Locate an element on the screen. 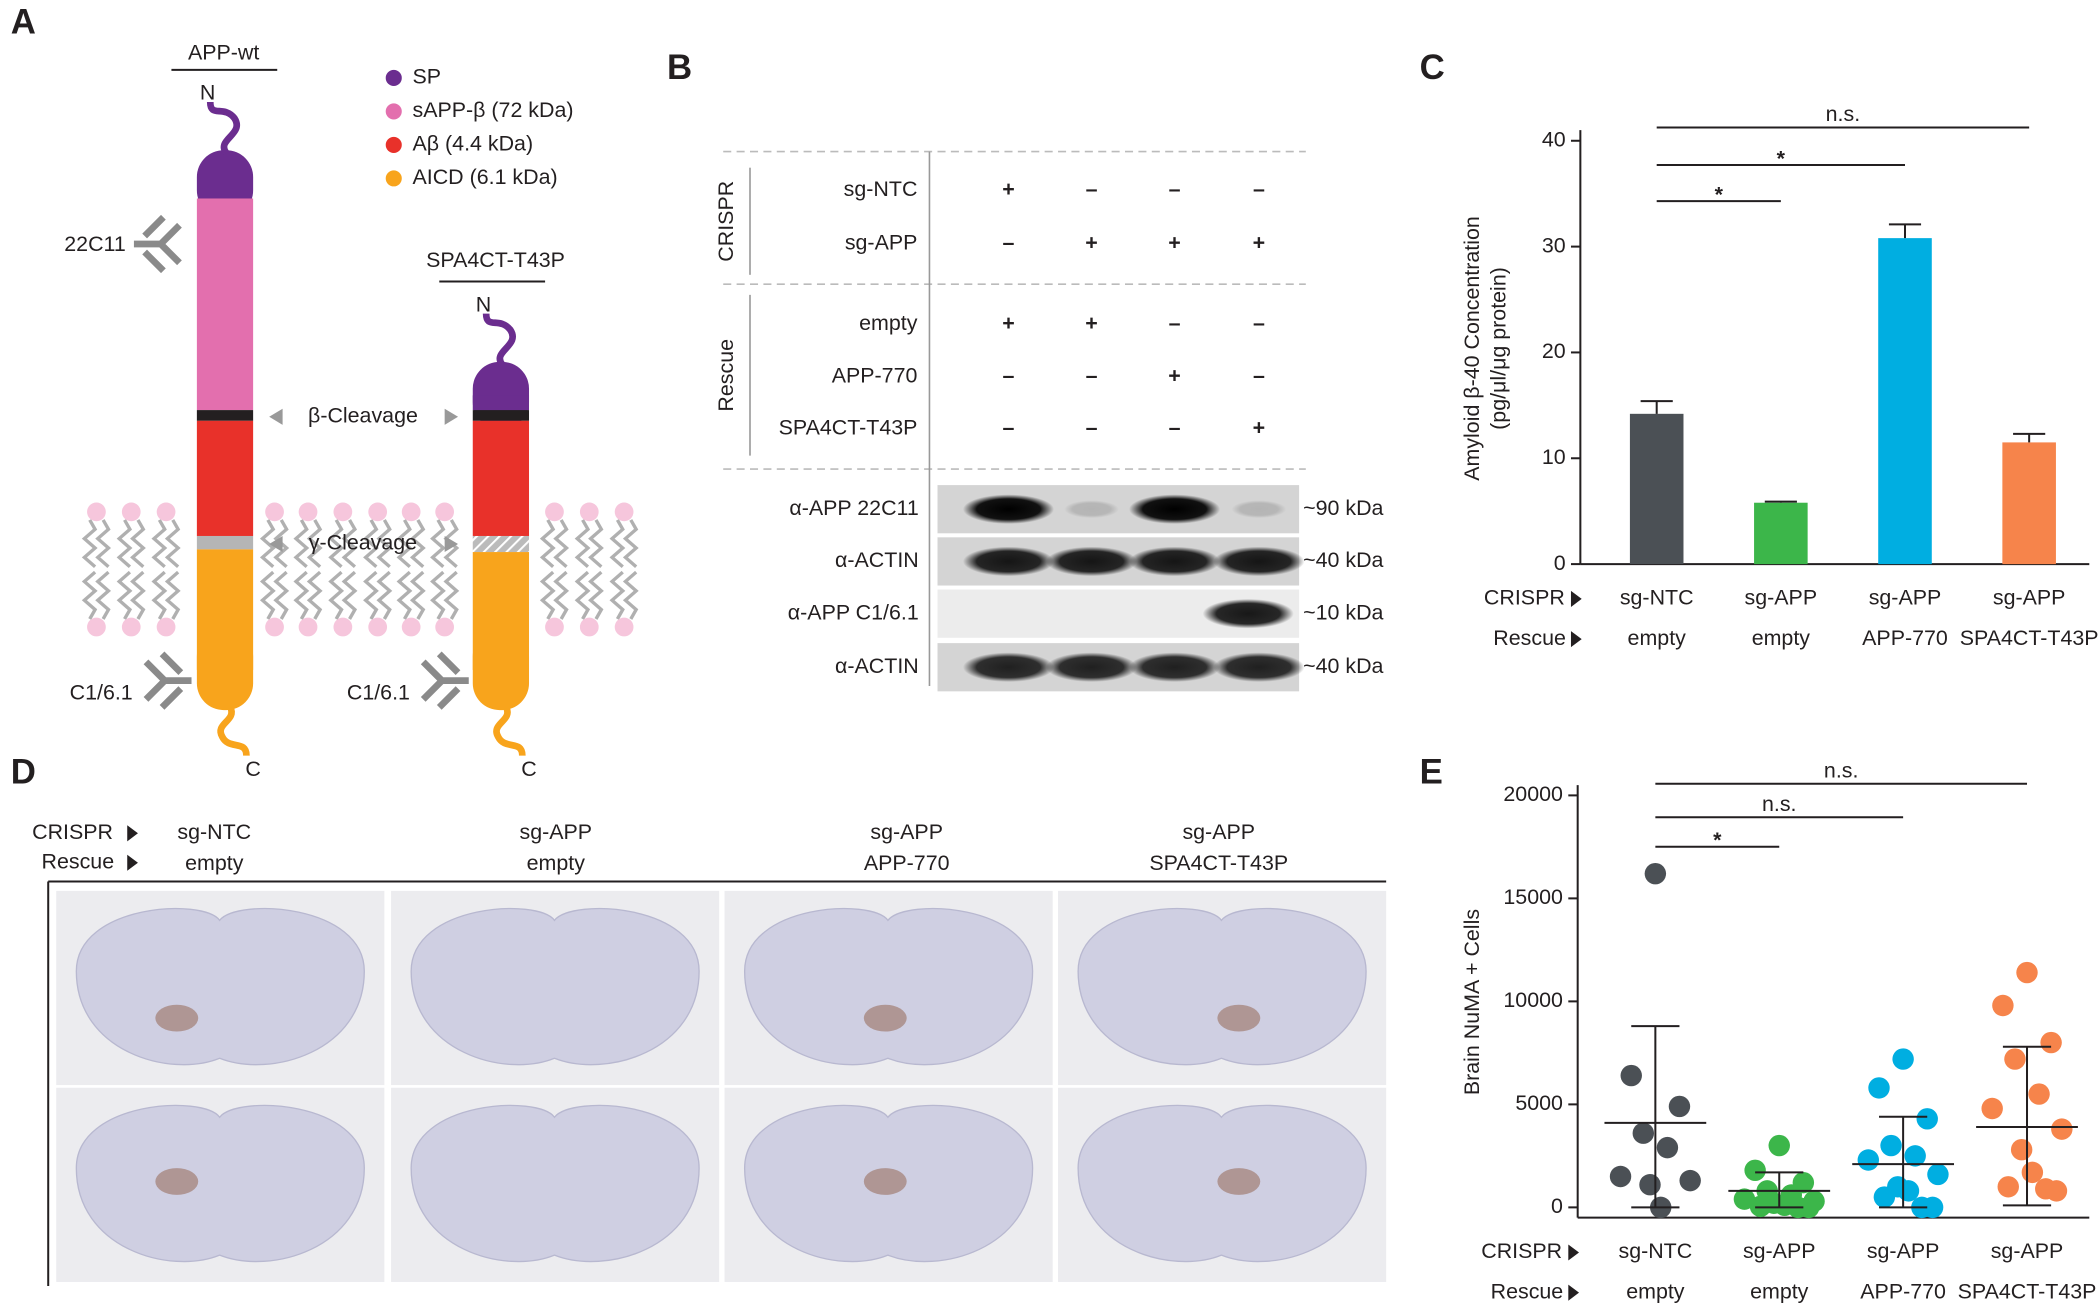 Image resolution: width=2100 pixels, height=1305 pixels. y-tick-label: 10 is located at coordinates (1554, 457).